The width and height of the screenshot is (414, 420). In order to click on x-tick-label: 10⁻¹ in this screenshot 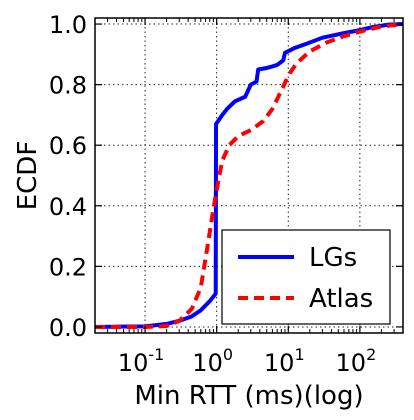, I will do `click(141, 361)`.